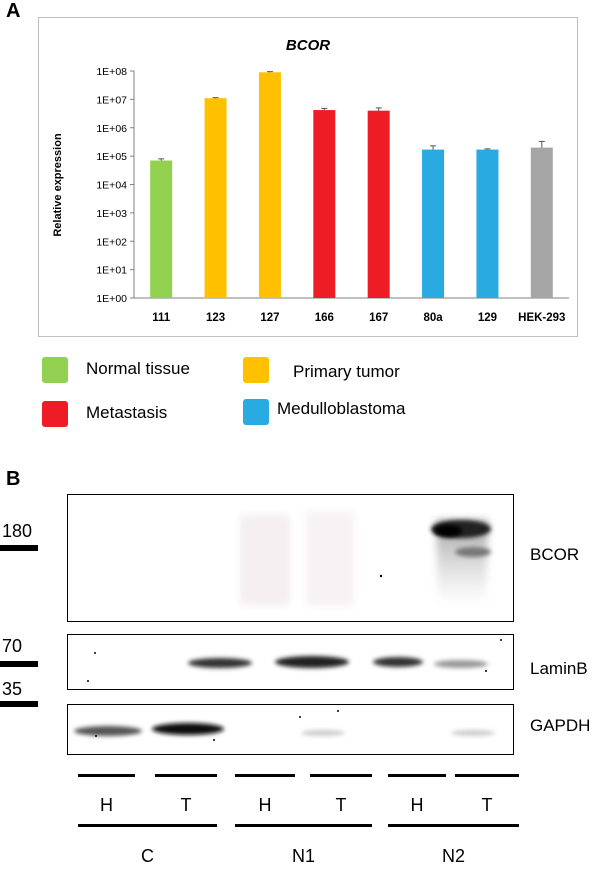 This screenshot has height=871, width=600. Describe the element at coordinates (417, 775) in the screenshot. I see `lane-line-n2-h` at that location.